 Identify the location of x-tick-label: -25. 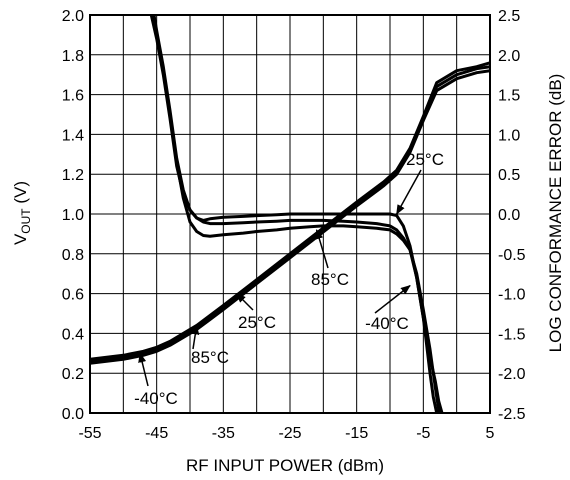
(289, 433).